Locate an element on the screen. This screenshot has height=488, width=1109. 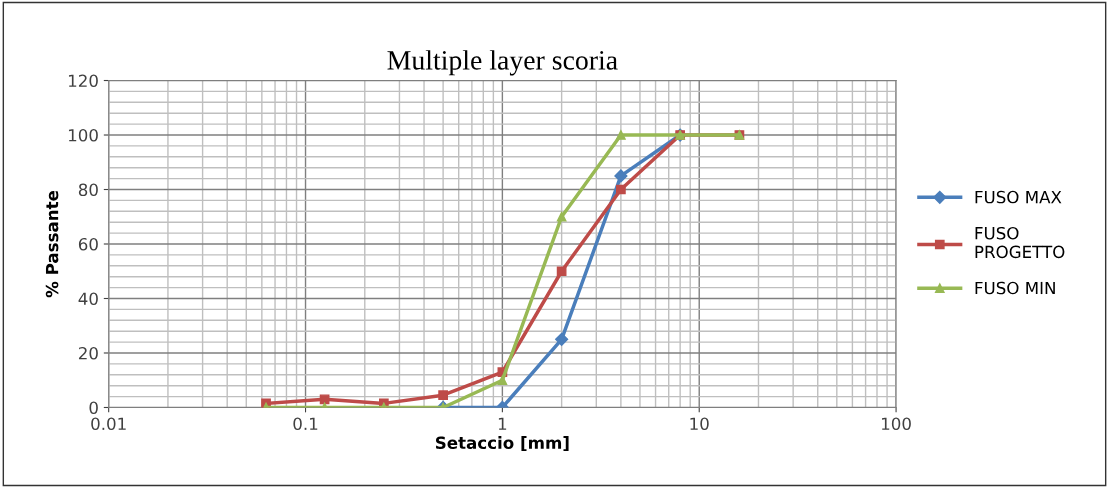
y-axis-title: % Passante is located at coordinates (52, 244).